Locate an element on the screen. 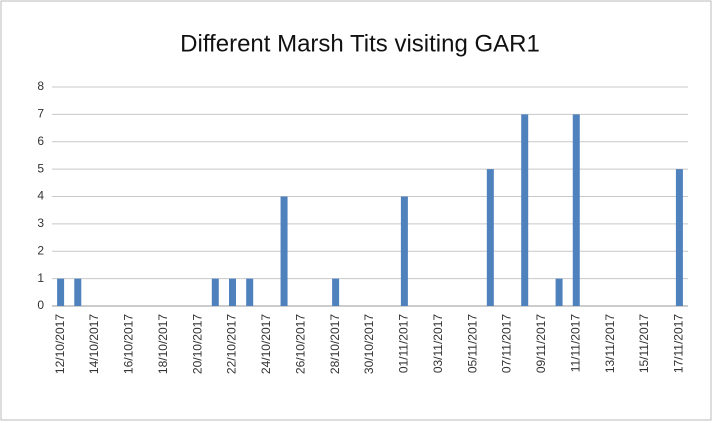  y-tick-label: 8 is located at coordinates (40, 86).